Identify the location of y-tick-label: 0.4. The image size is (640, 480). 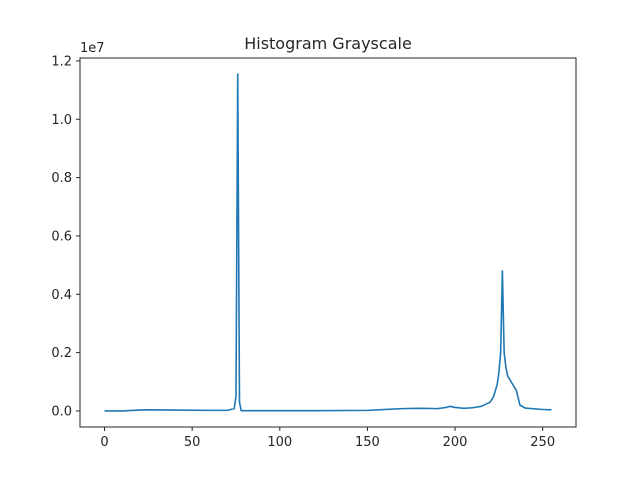
(61, 295).